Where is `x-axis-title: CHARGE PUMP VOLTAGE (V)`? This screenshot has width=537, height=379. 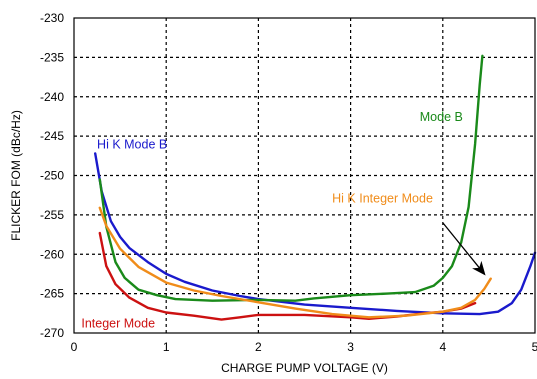 x-axis-title: CHARGE PUMP VOLTAGE (V) is located at coordinates (304, 368).